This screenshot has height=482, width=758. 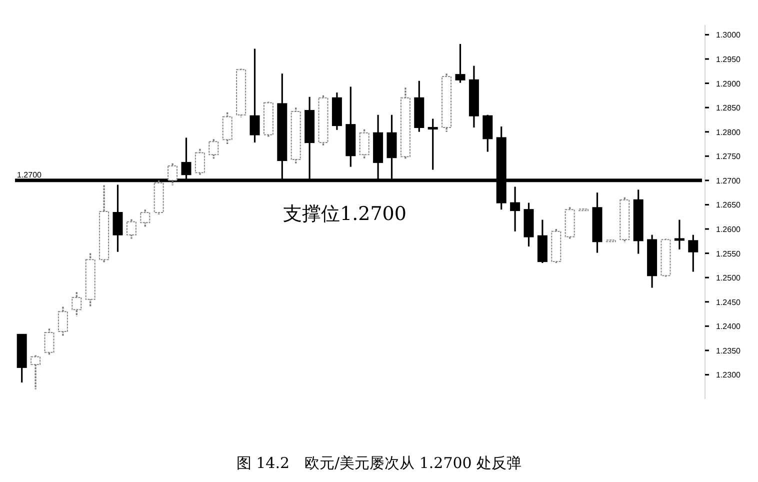 I want to click on y-tick-label: 1.2950, so click(x=729, y=59).